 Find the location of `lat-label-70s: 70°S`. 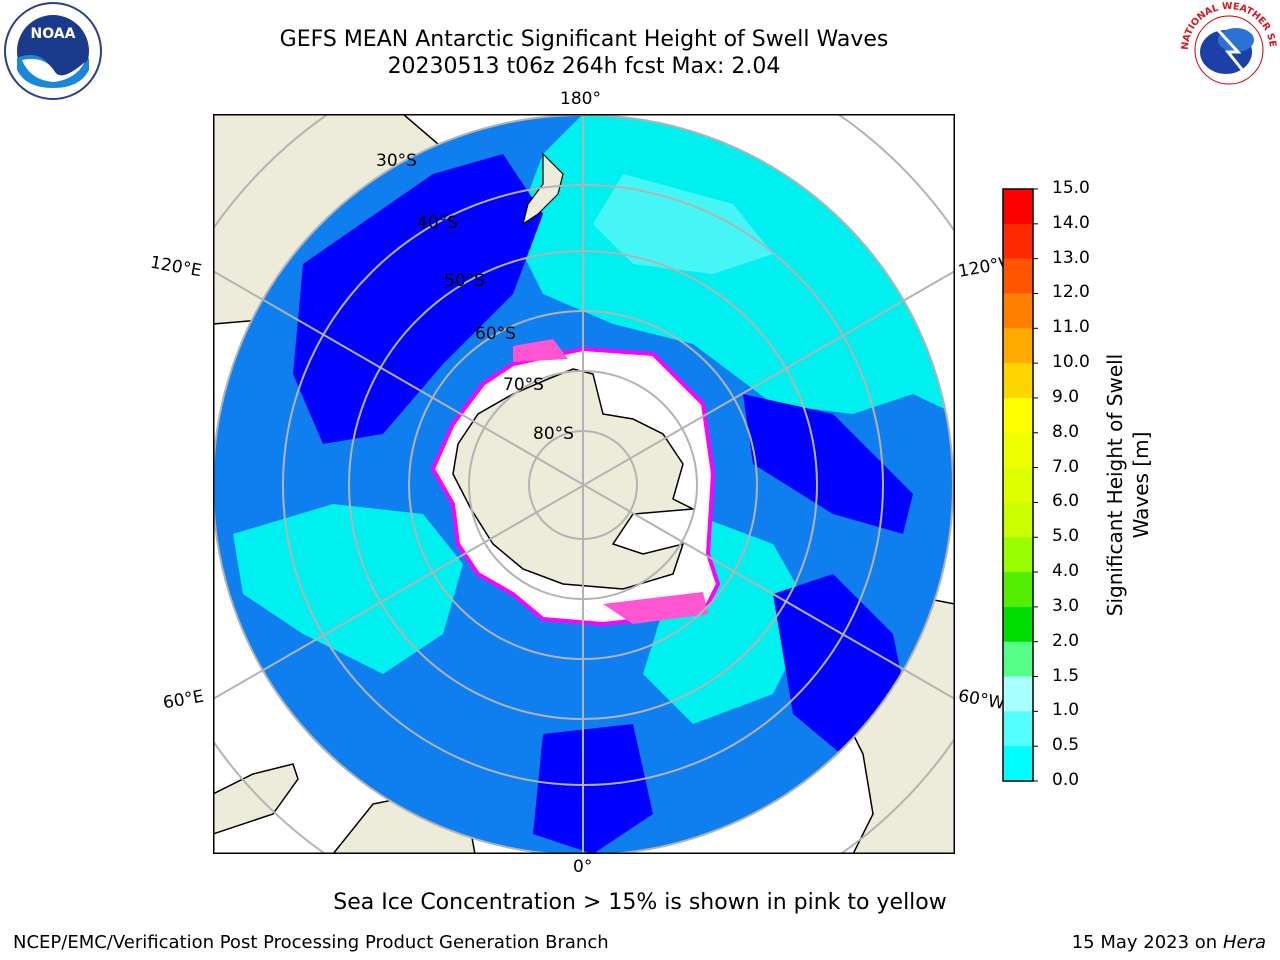

lat-label-70s: 70°S is located at coordinates (523, 385).